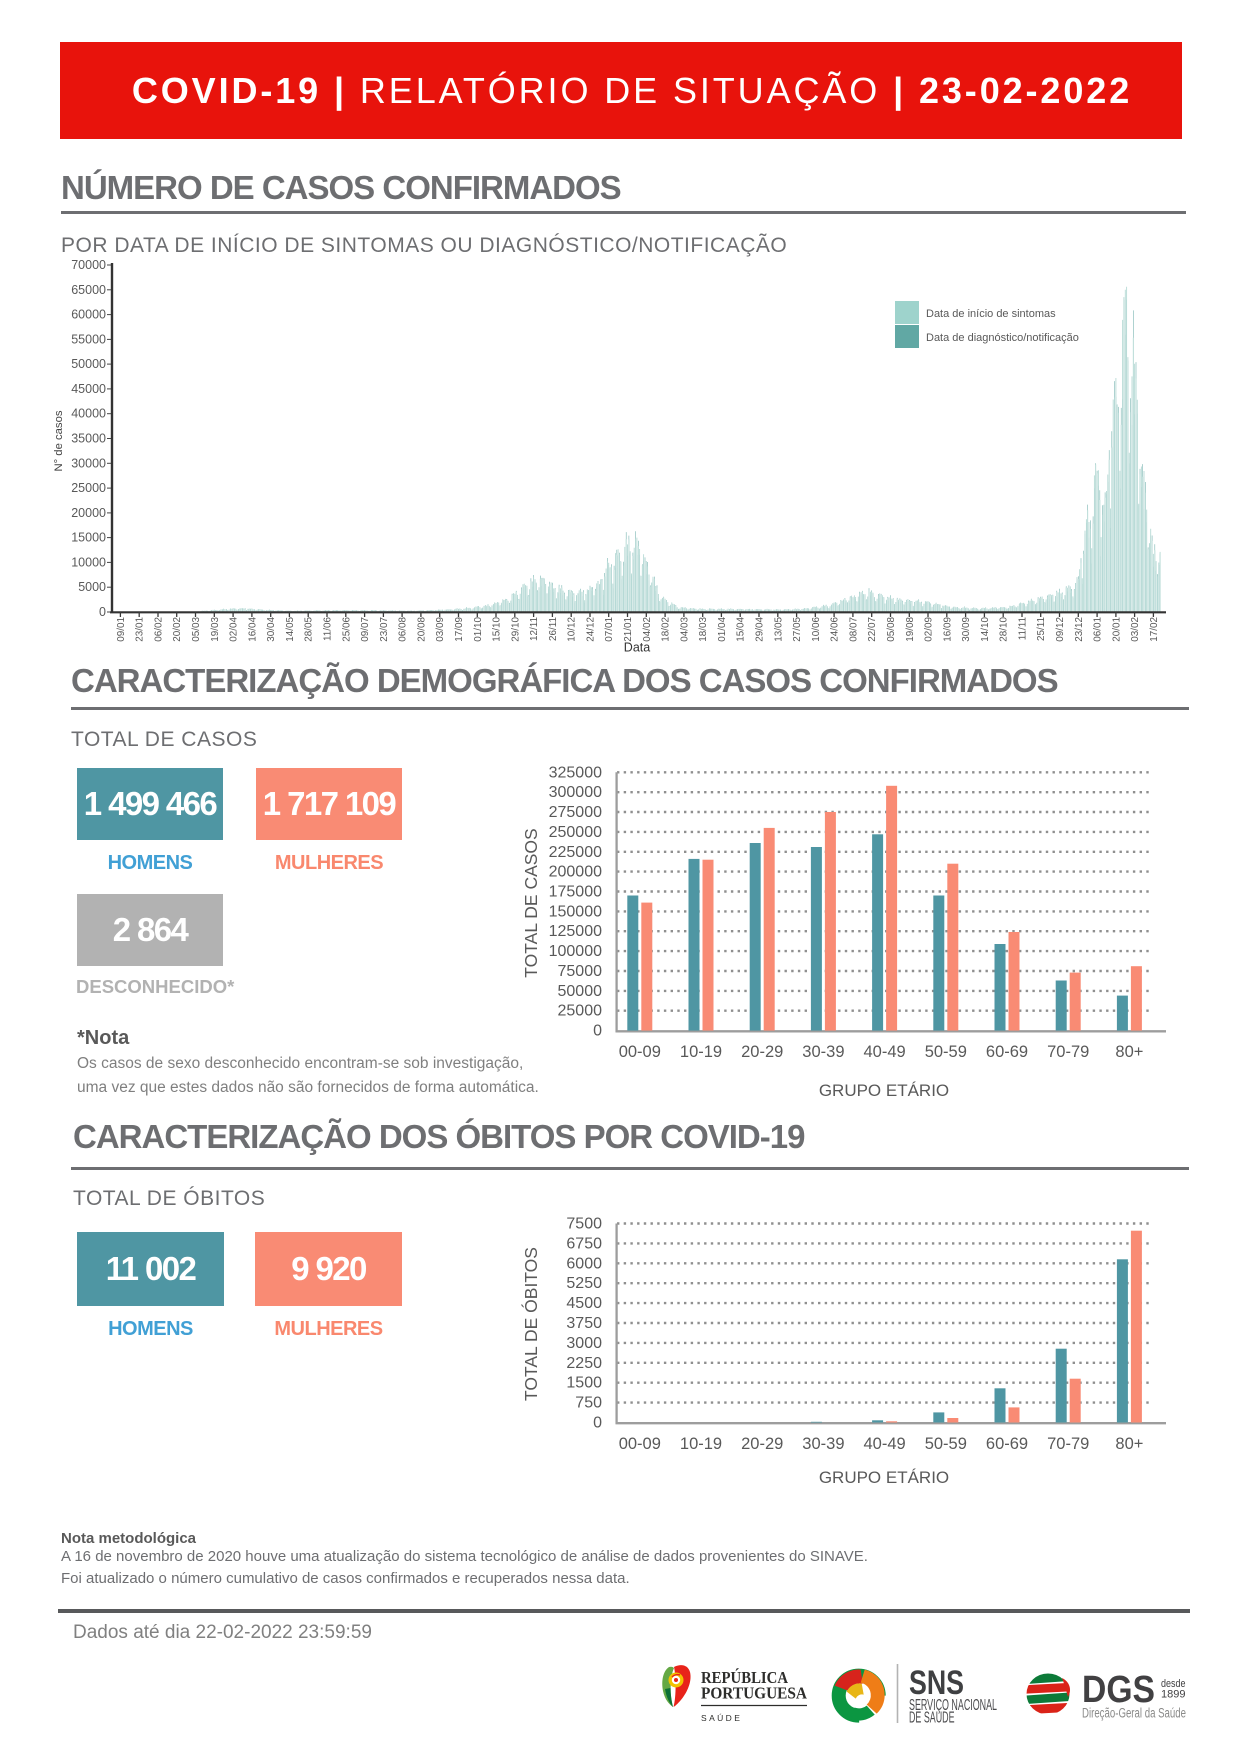 The height and width of the screenshot is (1754, 1240). Describe the element at coordinates (575, 832) in the screenshot. I see `svg-text: 250000` at that location.